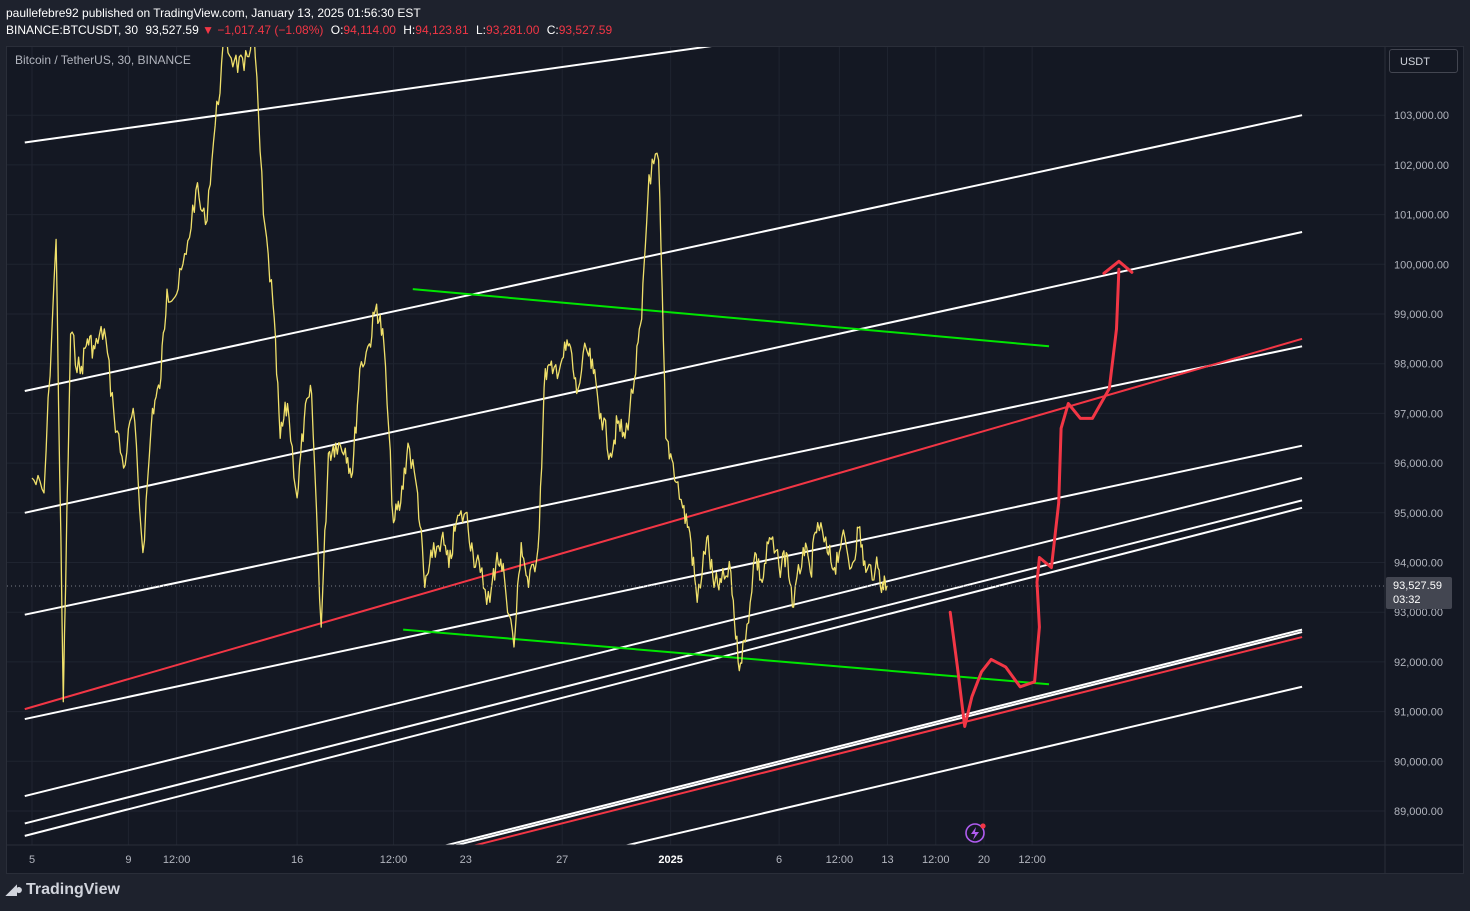 The height and width of the screenshot is (911, 1470). I want to click on price-tick-label: 98,000.00, so click(1418, 365).